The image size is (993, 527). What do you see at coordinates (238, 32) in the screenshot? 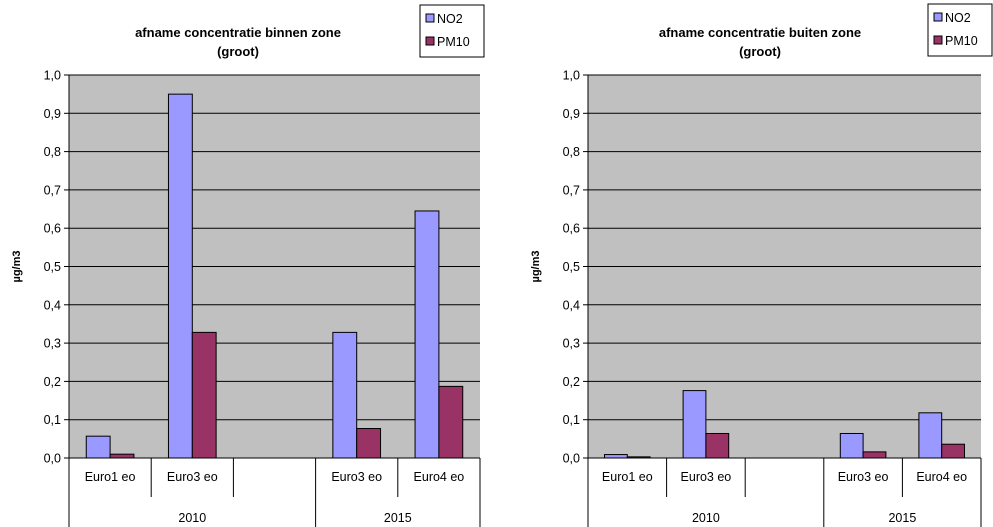
I see `chart-title: afname concentratie binnen zone` at bounding box center [238, 32].